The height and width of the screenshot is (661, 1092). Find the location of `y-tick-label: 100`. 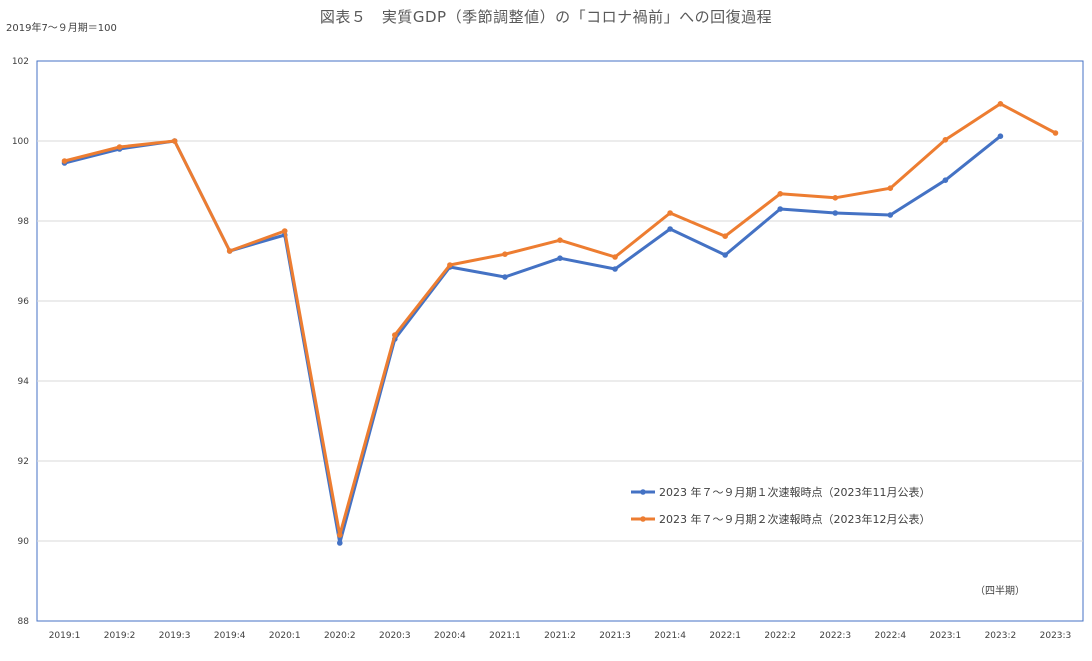

y-tick-label: 100 is located at coordinates (20, 142).